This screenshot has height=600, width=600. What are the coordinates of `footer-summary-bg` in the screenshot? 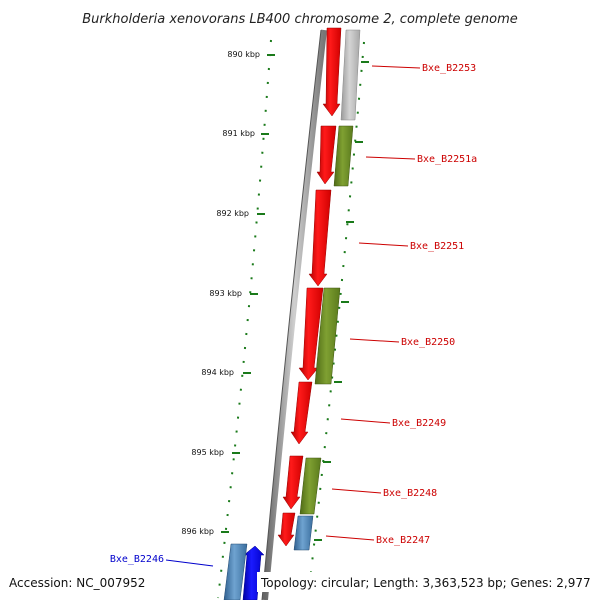 It's located at (426, 582).